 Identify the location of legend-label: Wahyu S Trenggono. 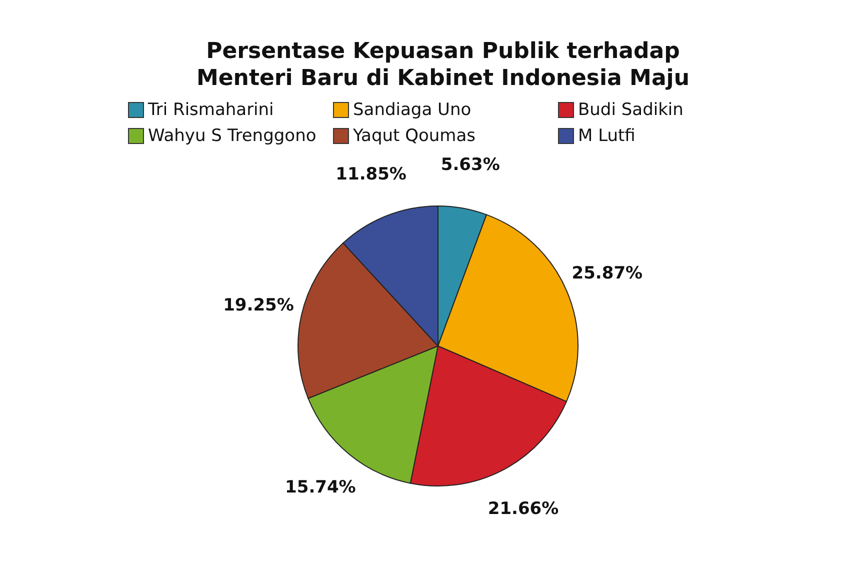
(232, 136).